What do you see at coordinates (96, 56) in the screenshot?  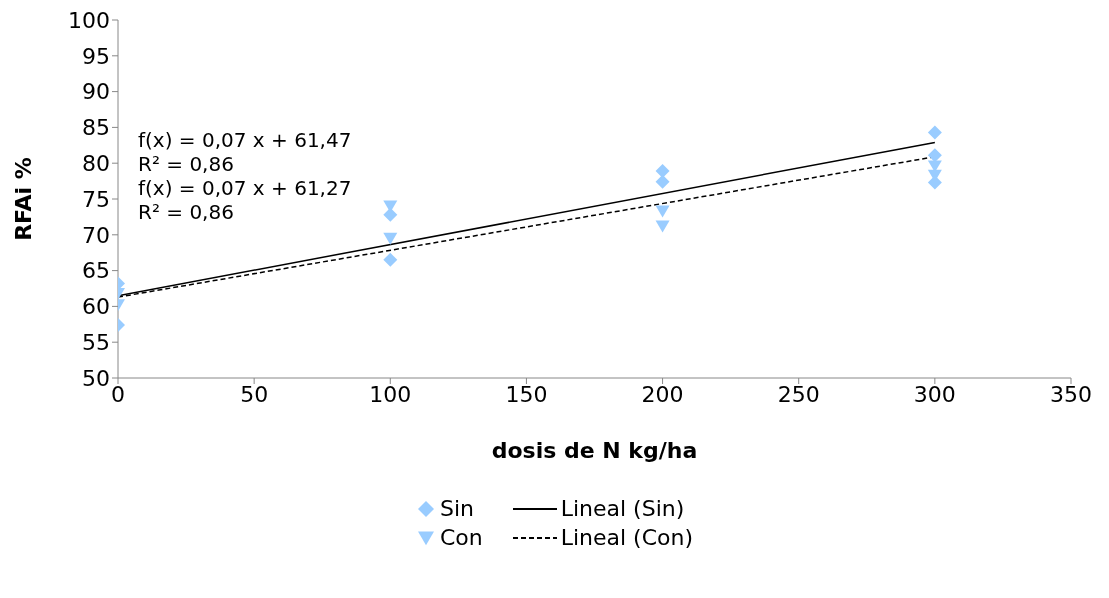 I see `y-tick-label: 95` at bounding box center [96, 56].